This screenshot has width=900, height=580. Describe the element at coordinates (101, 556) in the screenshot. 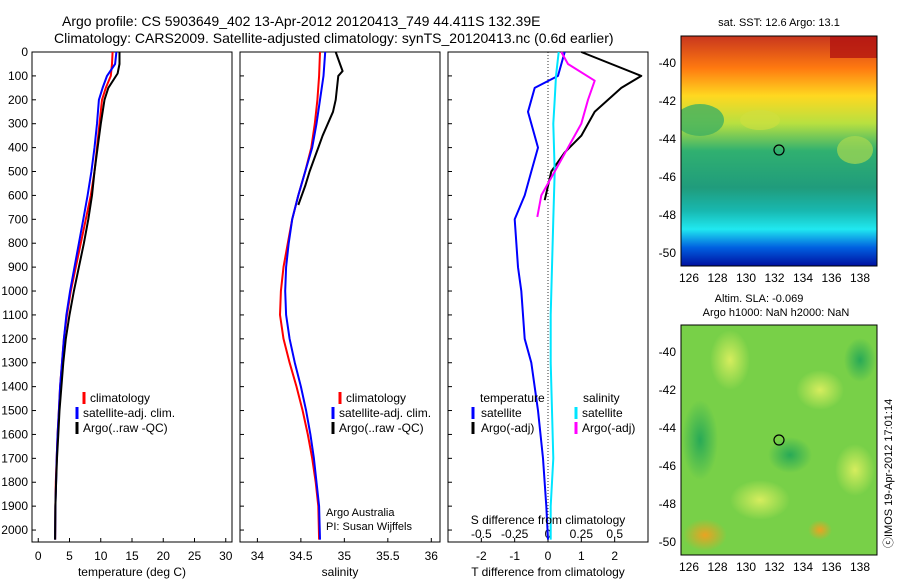

I see `x-tick-label: 10` at that location.